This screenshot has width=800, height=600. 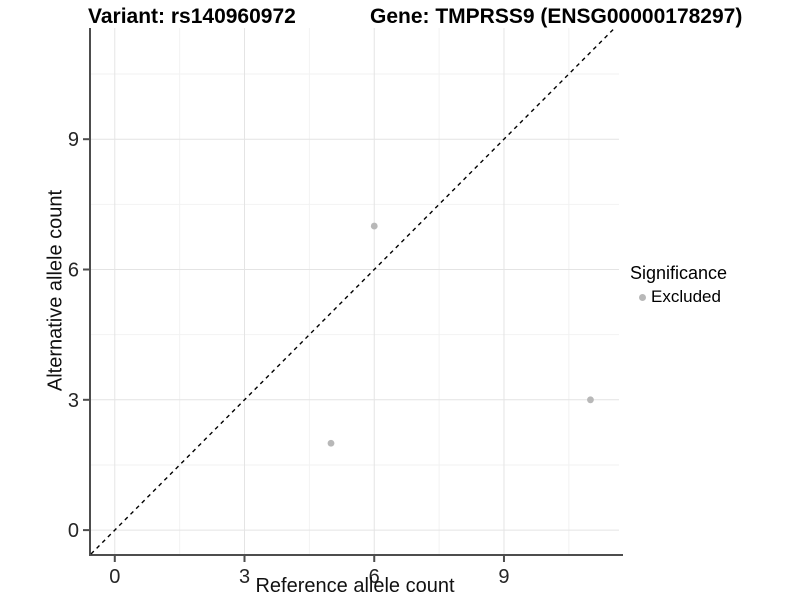 What do you see at coordinates (355, 586) in the screenshot?
I see `x-axis-title: Reference allele count` at bounding box center [355, 586].